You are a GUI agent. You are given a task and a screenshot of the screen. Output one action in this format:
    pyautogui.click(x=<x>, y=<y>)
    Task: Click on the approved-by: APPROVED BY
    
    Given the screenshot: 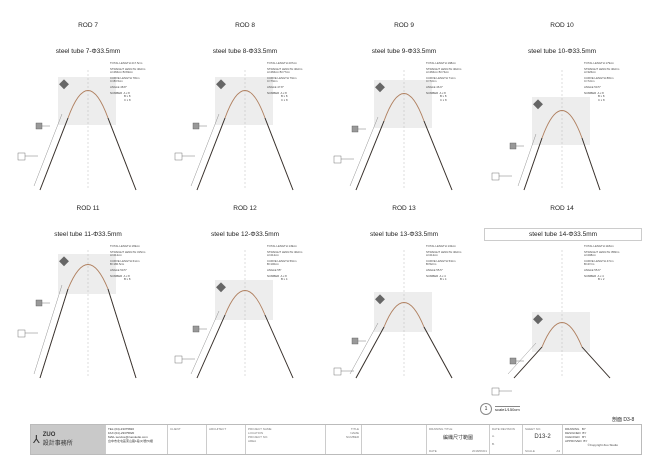 What is the action you would take?
    pyautogui.click(x=576, y=441)
    